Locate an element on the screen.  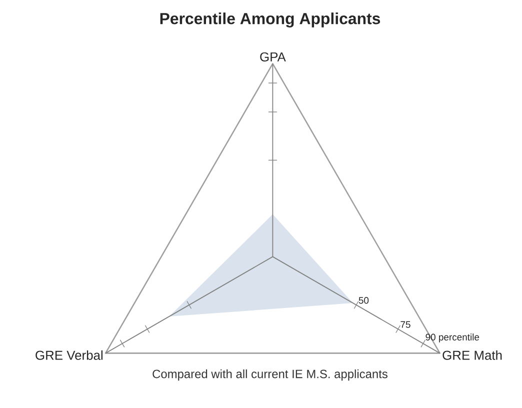
y-tick-label: 50 is located at coordinates (363, 300).